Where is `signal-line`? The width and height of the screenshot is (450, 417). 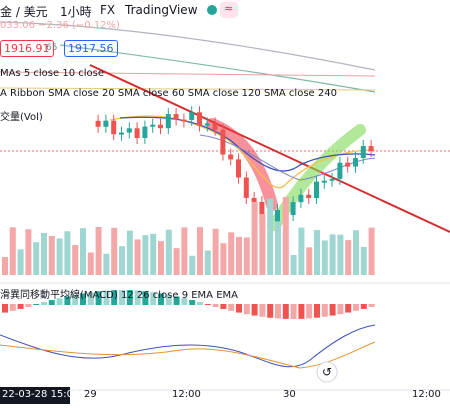 signal-line is located at coordinates (188, 355).